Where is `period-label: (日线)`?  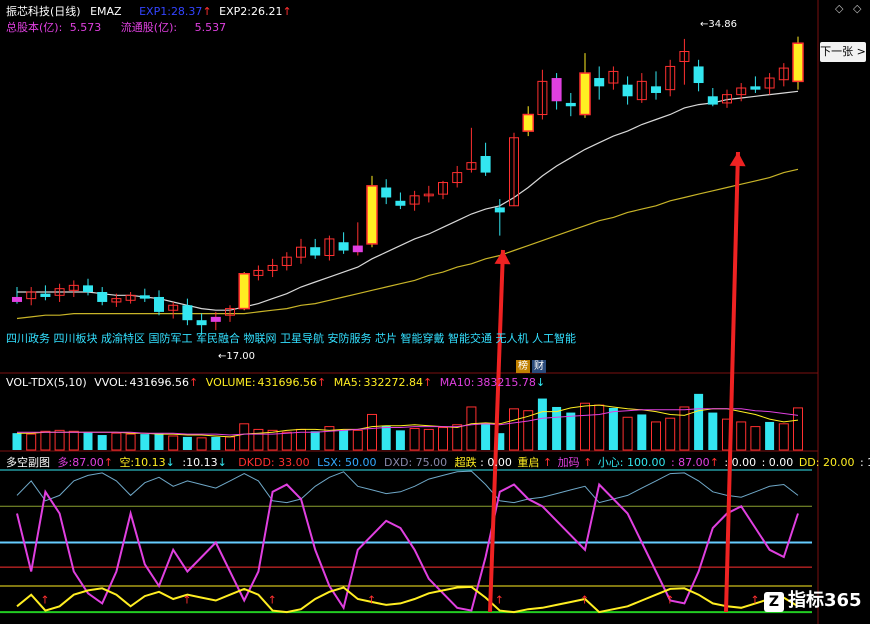 period-label: (日线) is located at coordinates (65, 11).